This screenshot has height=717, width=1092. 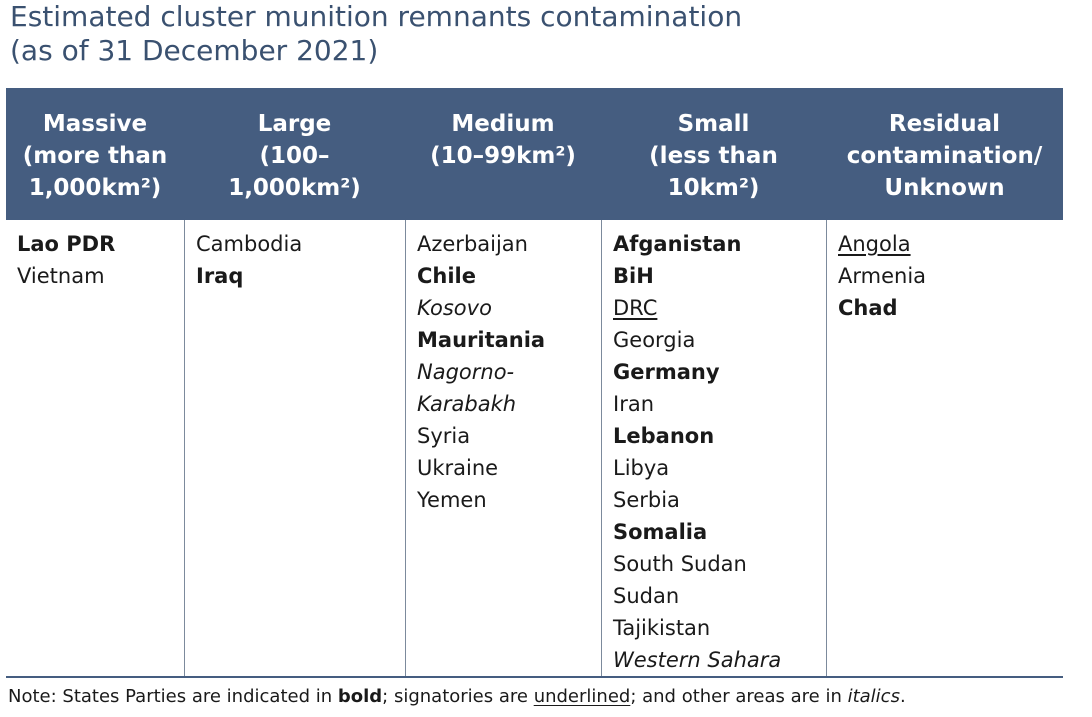 I want to click on title-line-2: (as of 31 December 2021), so click(x=194, y=50).